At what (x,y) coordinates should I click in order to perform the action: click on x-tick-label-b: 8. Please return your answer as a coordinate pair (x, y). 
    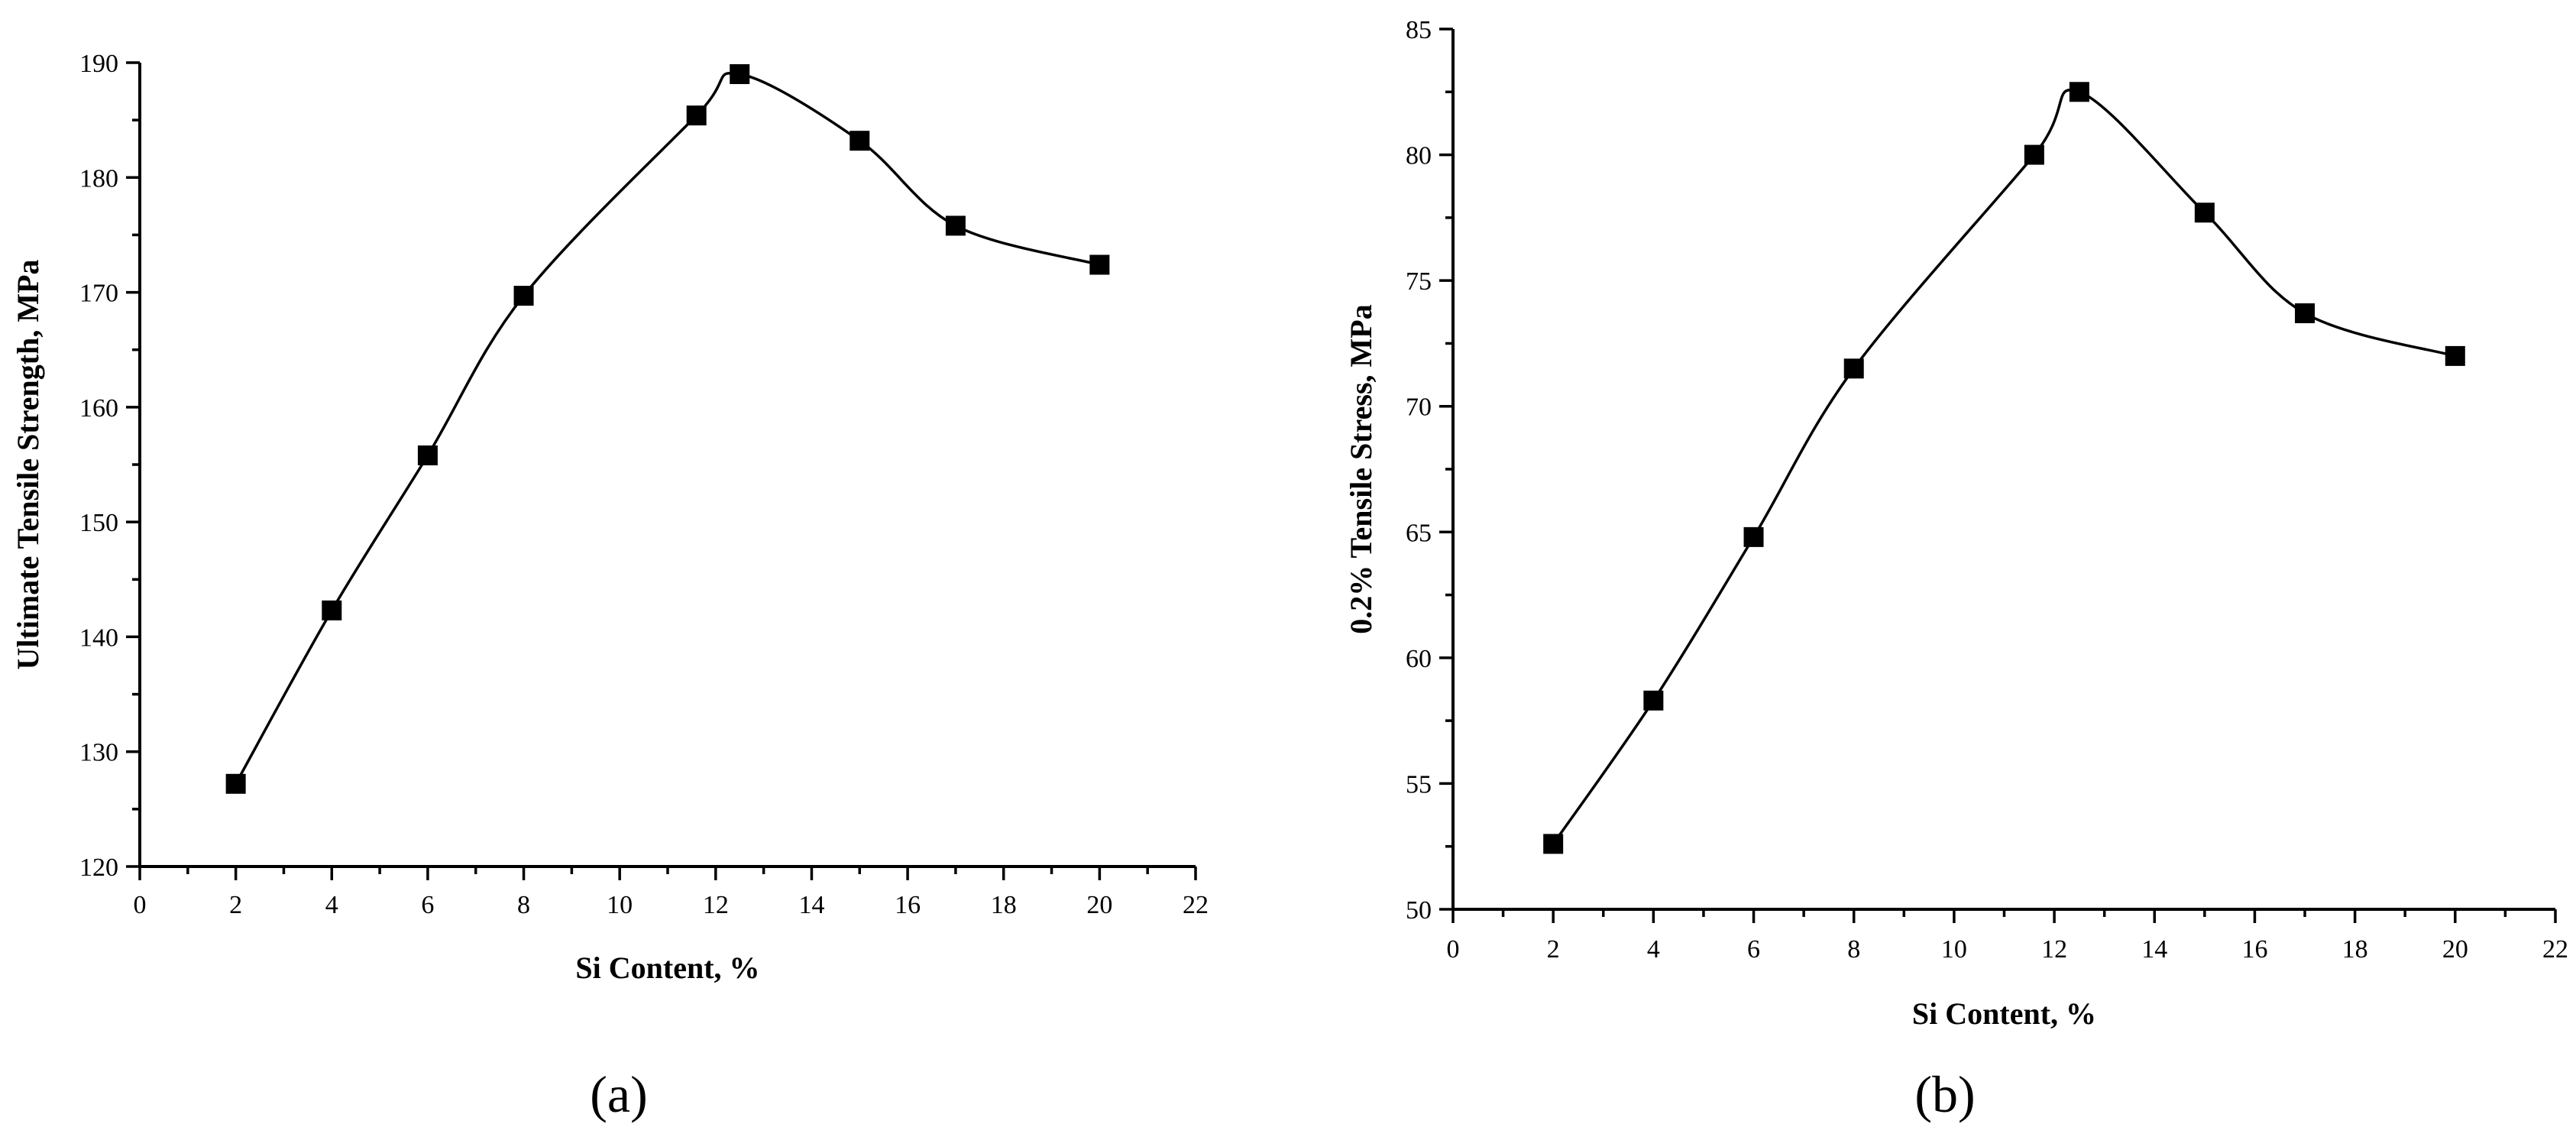
    Looking at the image, I should click on (1853, 949).